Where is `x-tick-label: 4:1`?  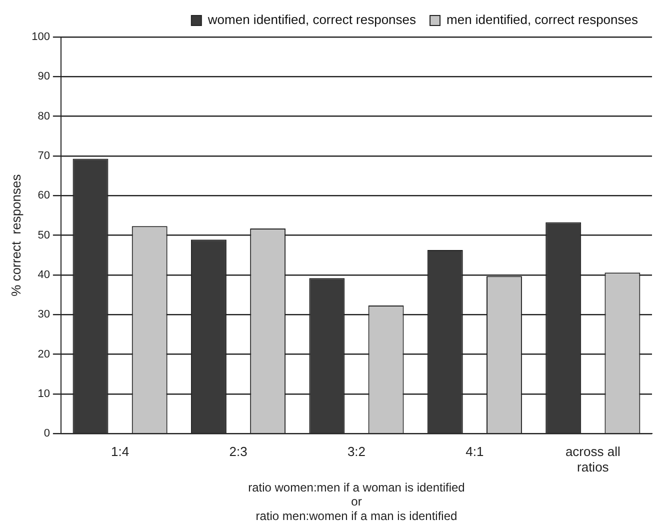
x-tick-label: 4:1 is located at coordinates (475, 451).